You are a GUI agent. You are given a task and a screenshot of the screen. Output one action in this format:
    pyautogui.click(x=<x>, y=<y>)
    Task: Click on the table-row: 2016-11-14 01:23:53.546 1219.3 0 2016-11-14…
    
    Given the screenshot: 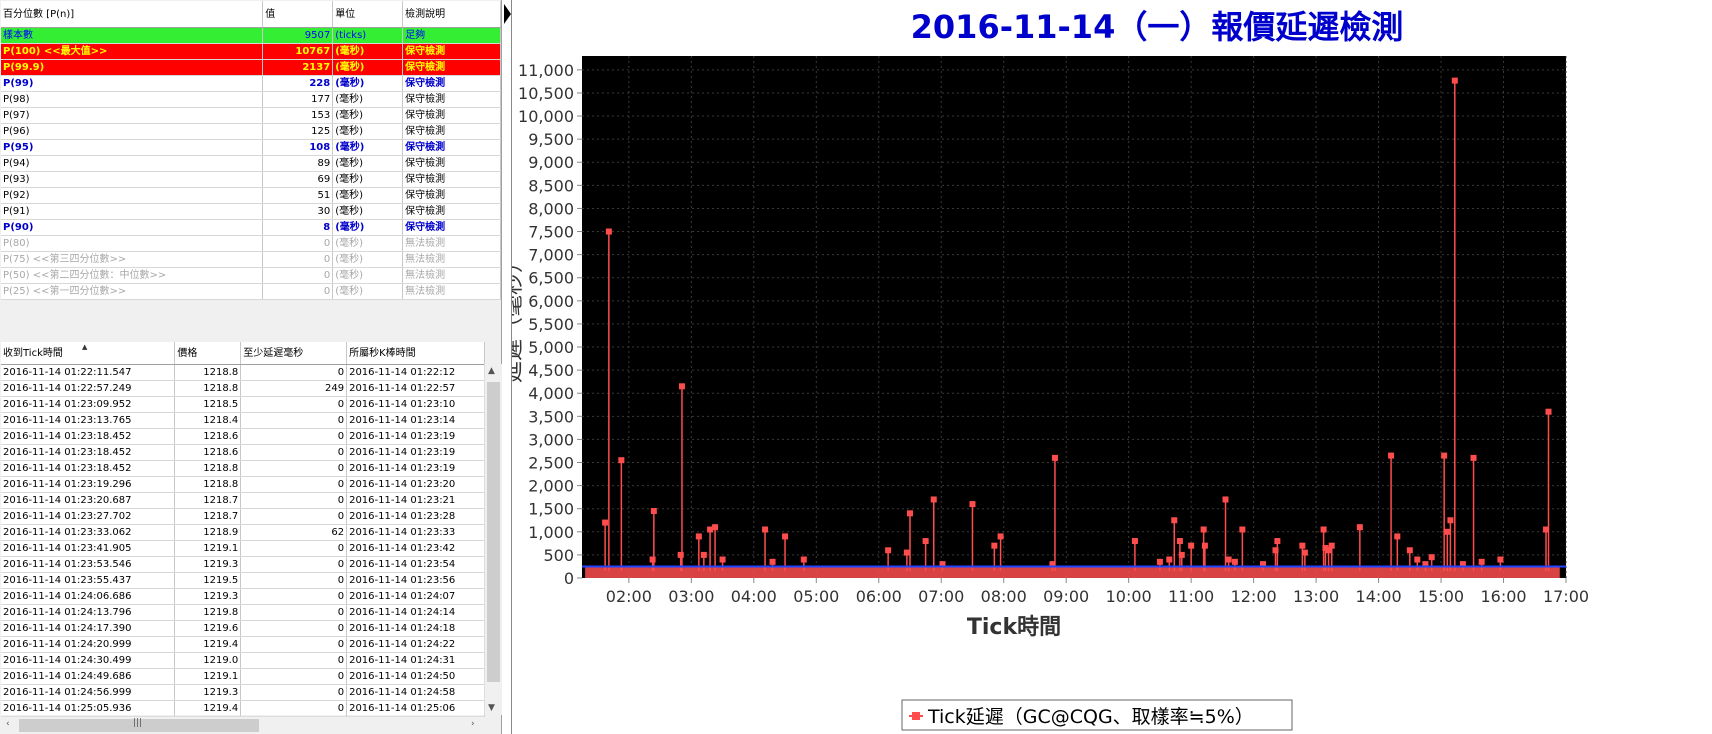 What is the action you would take?
    pyautogui.click(x=243, y=564)
    